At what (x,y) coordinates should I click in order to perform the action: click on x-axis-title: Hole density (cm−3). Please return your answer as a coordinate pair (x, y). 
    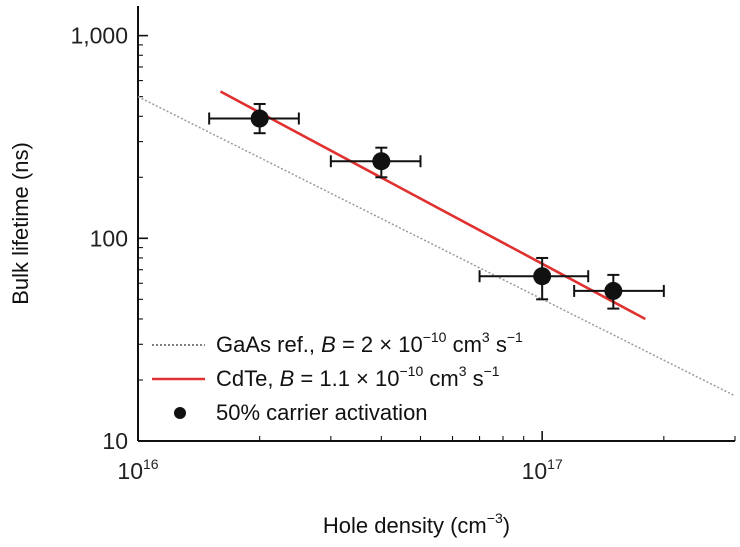
    Looking at the image, I should click on (416, 524).